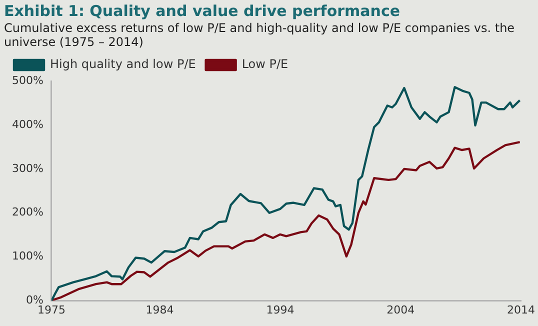 This screenshot has height=326, width=538. I want to click on x-tick-label: 2014, so click(521, 309).